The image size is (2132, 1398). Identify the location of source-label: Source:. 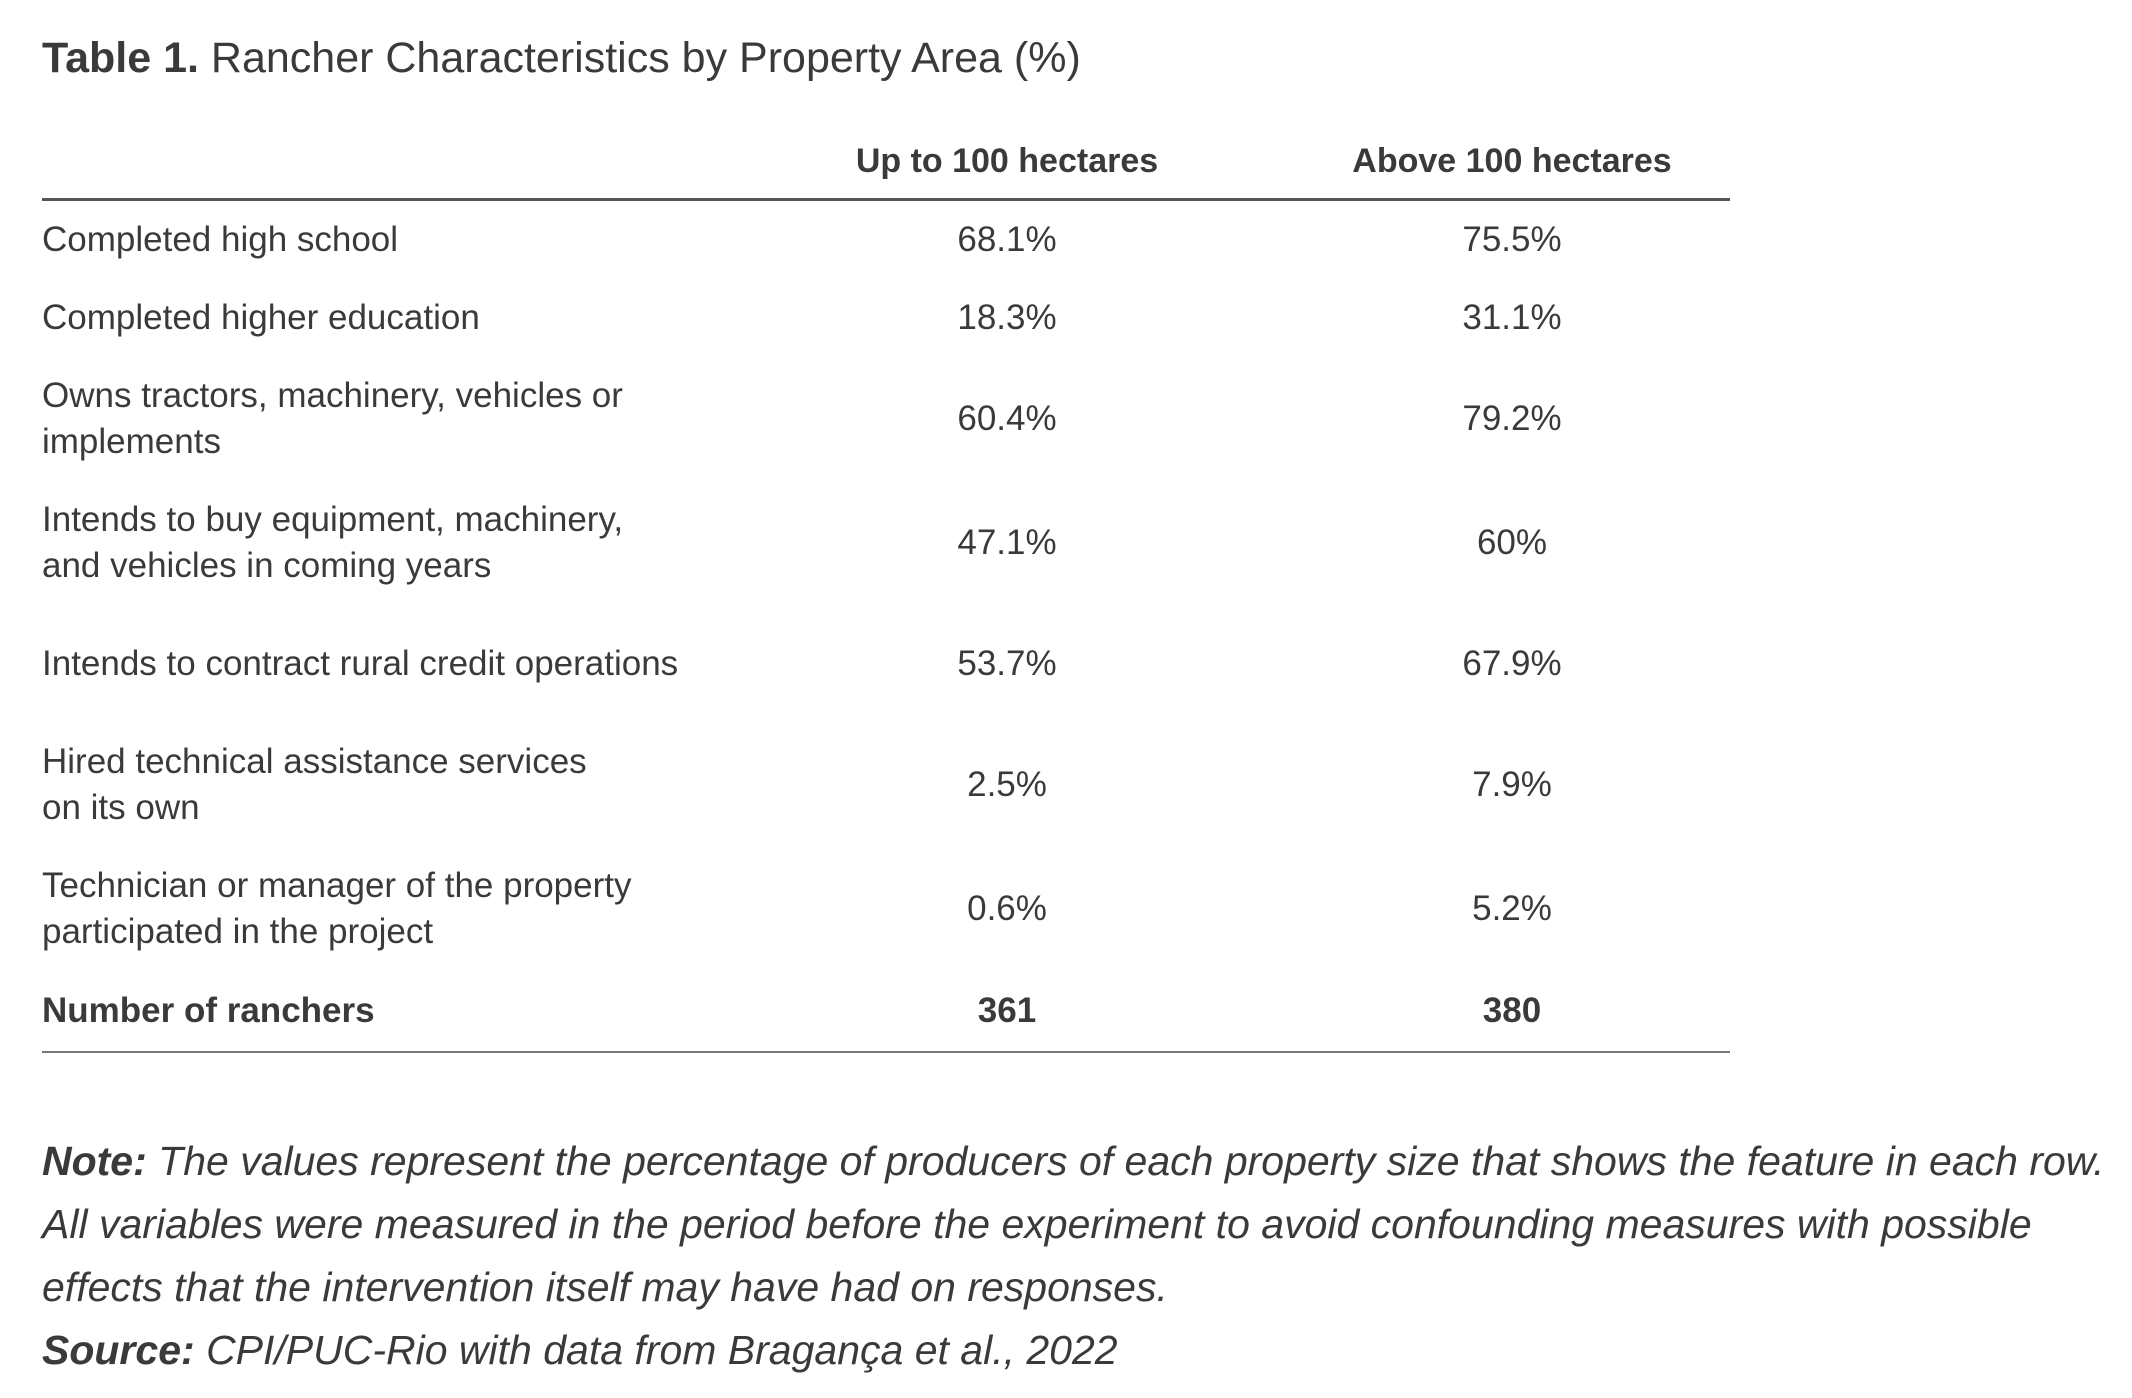
(118, 1350).